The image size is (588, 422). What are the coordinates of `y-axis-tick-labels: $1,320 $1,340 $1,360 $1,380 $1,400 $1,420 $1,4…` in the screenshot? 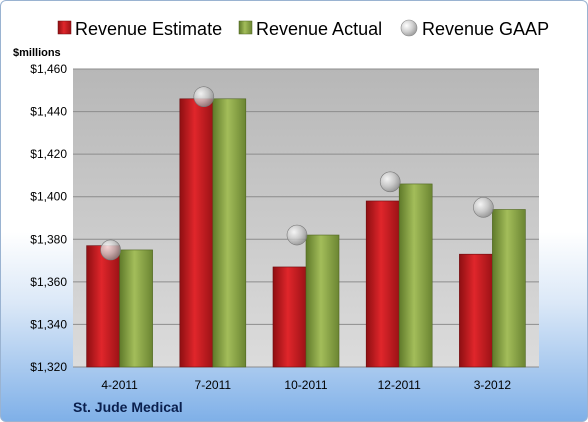 It's located at (48, 218).